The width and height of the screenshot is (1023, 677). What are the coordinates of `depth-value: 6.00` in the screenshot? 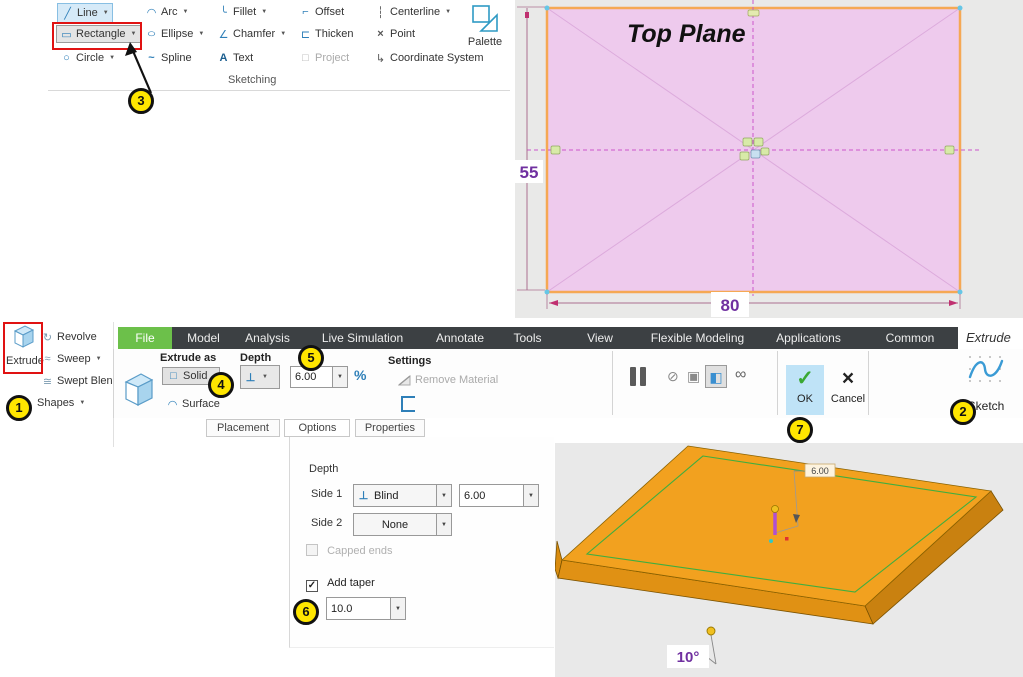 It's located at (306, 377).